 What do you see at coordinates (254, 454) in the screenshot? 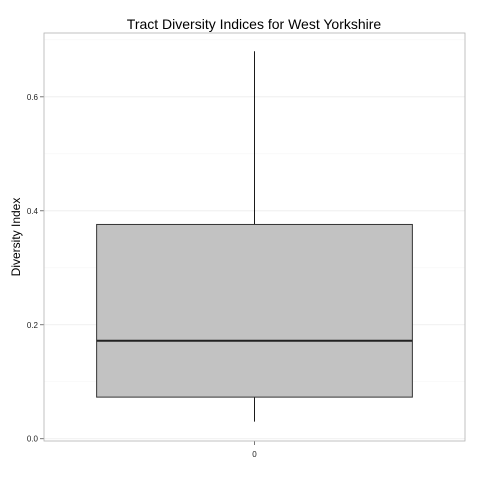
I see `x-tick-label: 0` at bounding box center [254, 454].